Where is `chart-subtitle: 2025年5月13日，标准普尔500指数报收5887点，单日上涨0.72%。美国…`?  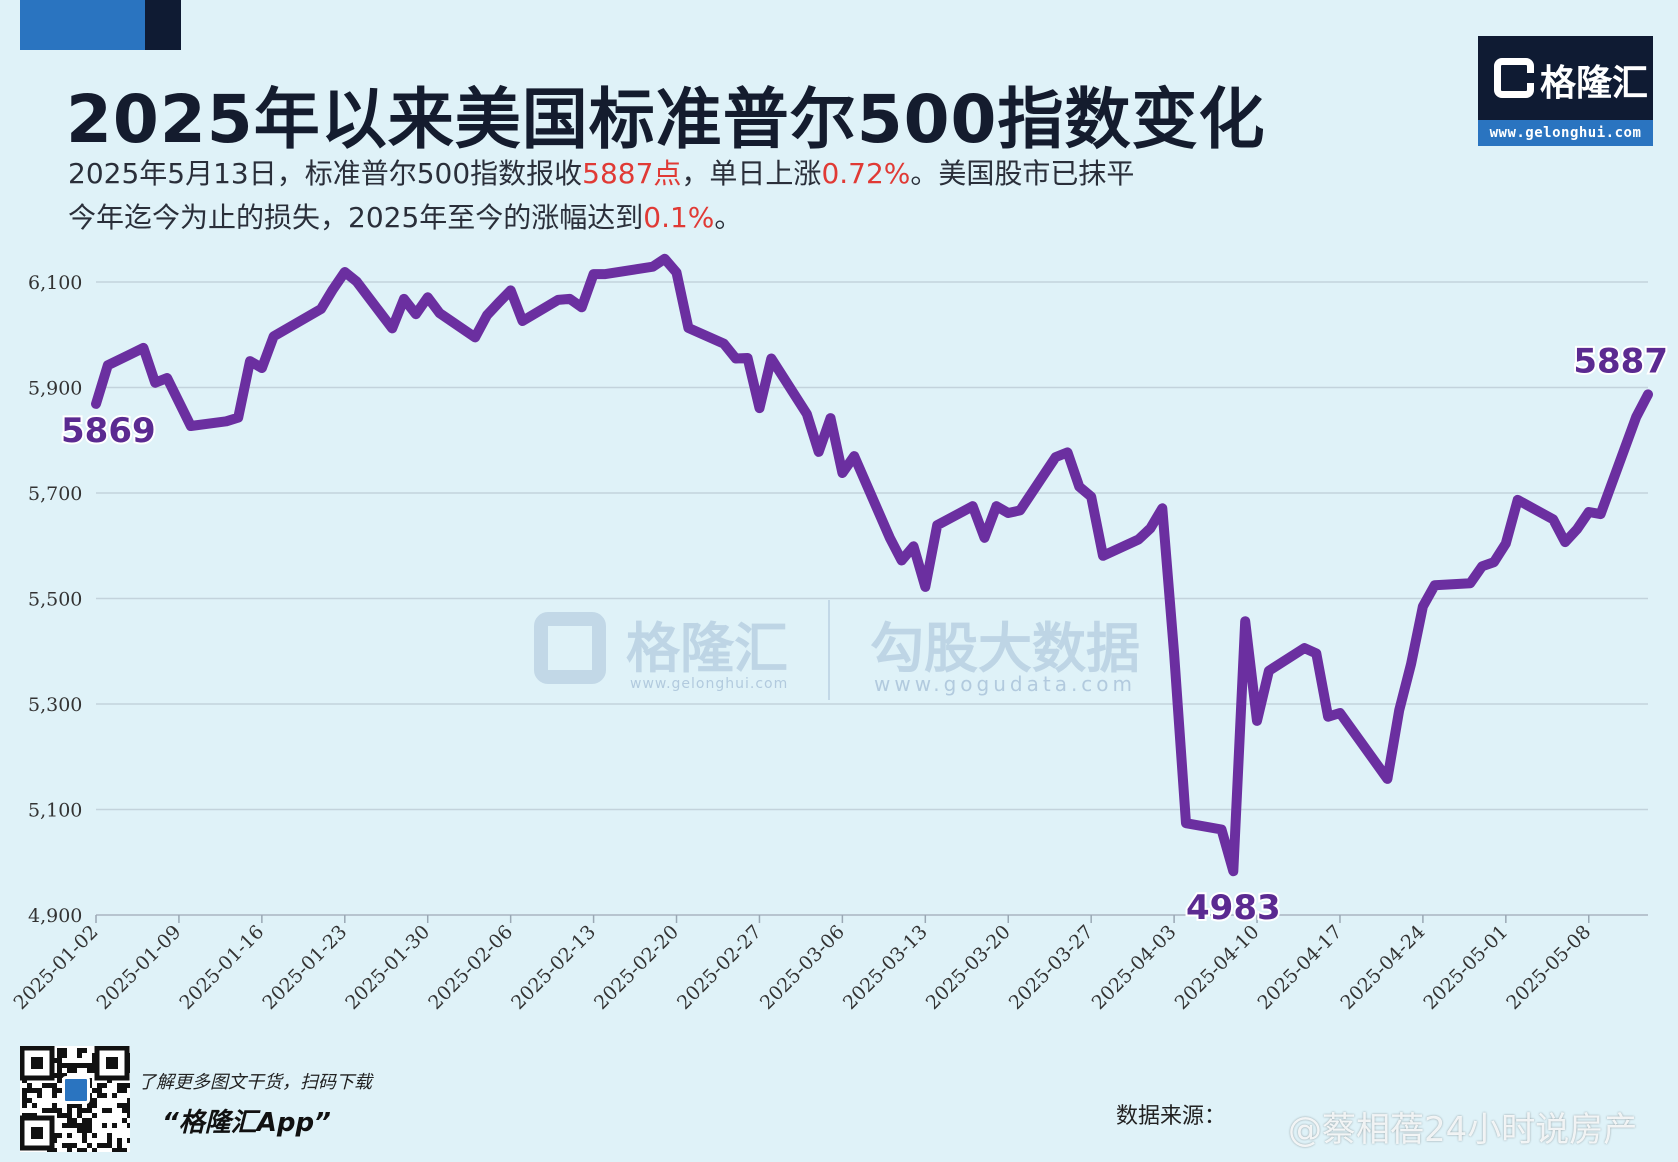
chart-subtitle: 2025年5月13日，标准普尔500指数报收5887点，单日上涨0.72%。美国… is located at coordinates (608, 196).